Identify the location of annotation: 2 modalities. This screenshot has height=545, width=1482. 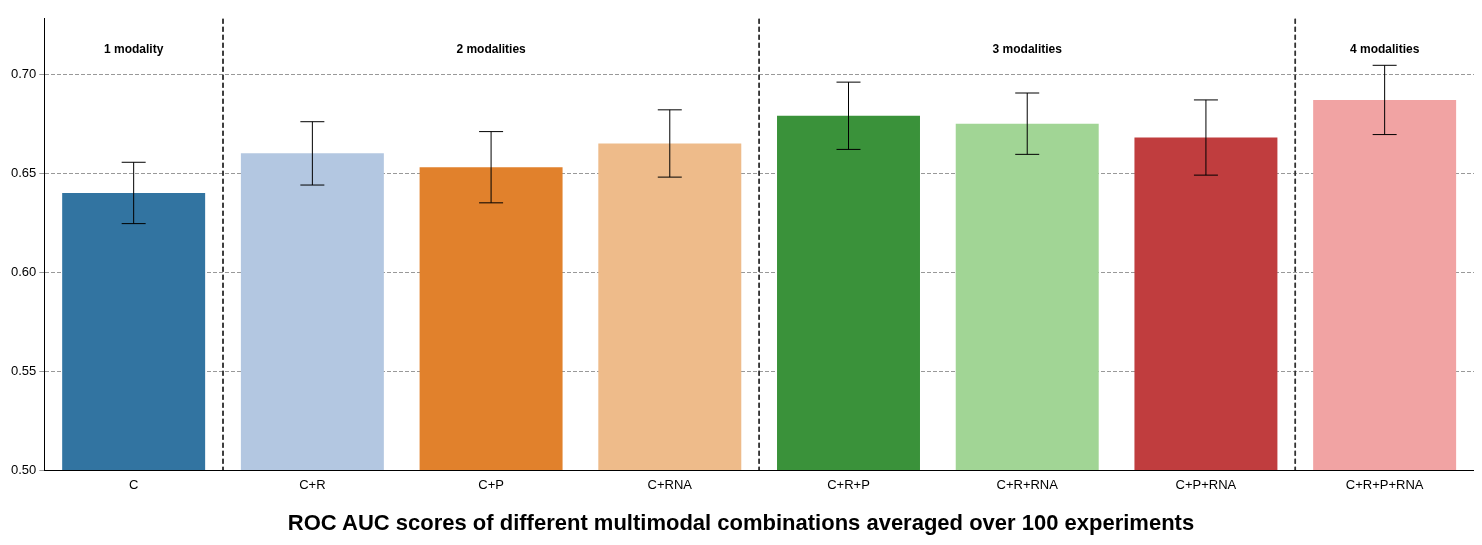
(491, 49).